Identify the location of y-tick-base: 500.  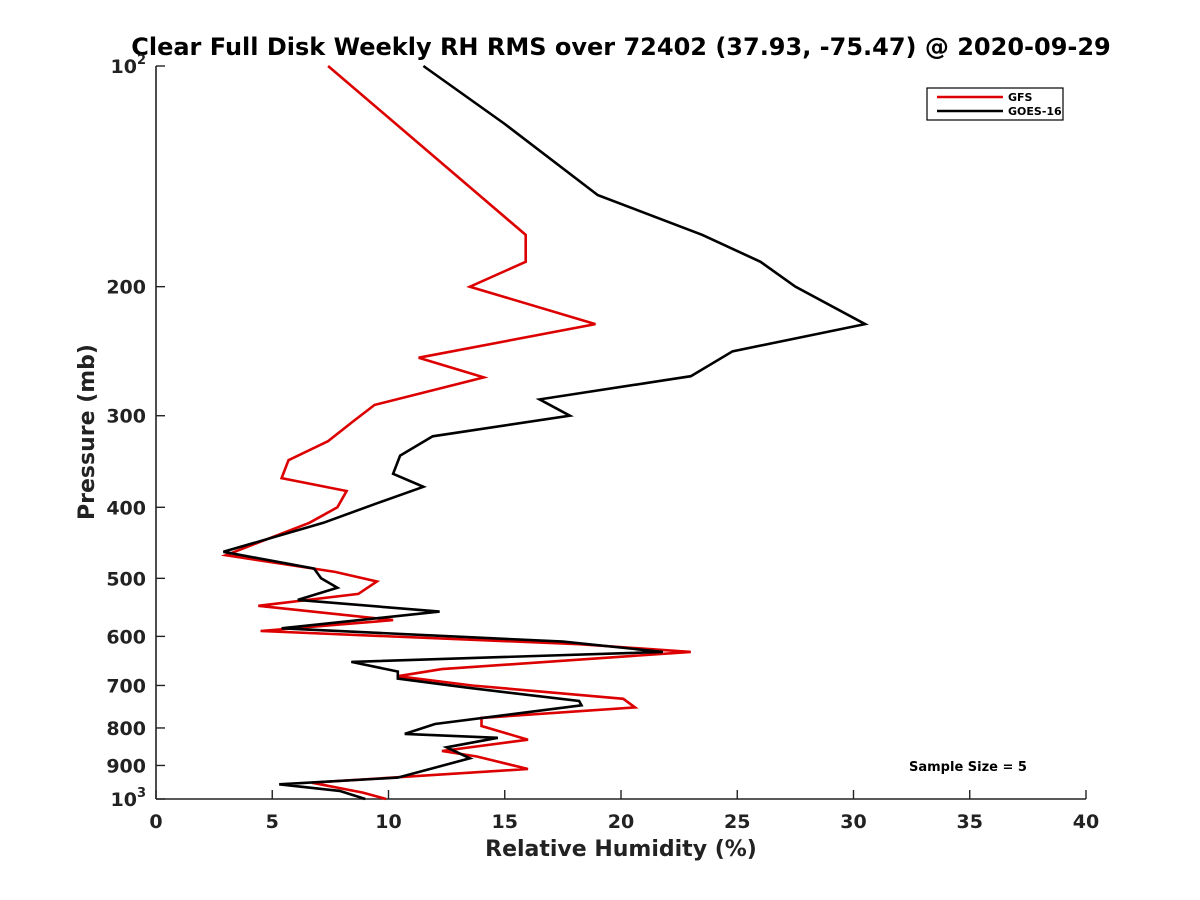
(126, 579).